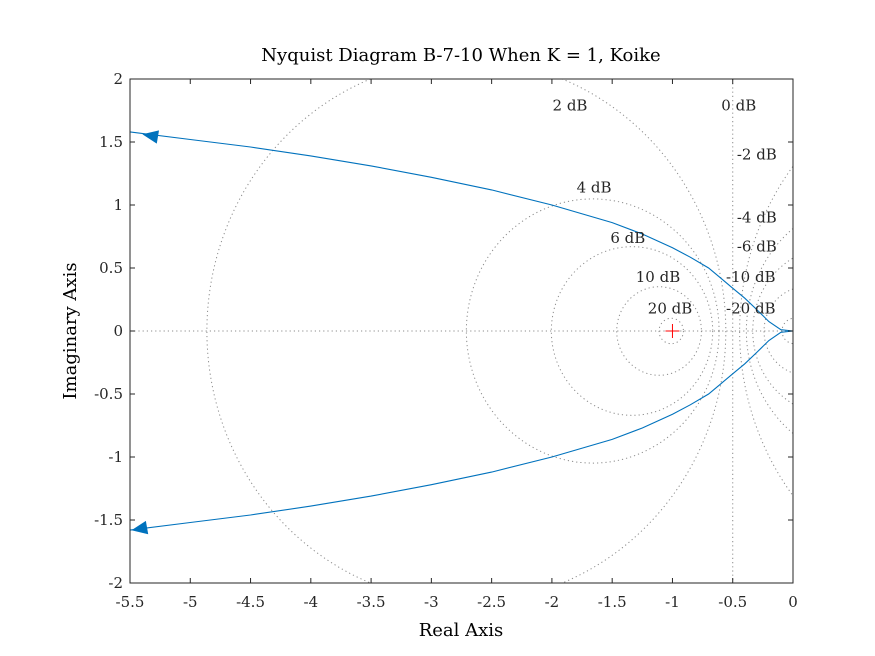 This screenshot has width=875, height=656. I want to click on x-tick-label: -5.5, so click(130, 602).